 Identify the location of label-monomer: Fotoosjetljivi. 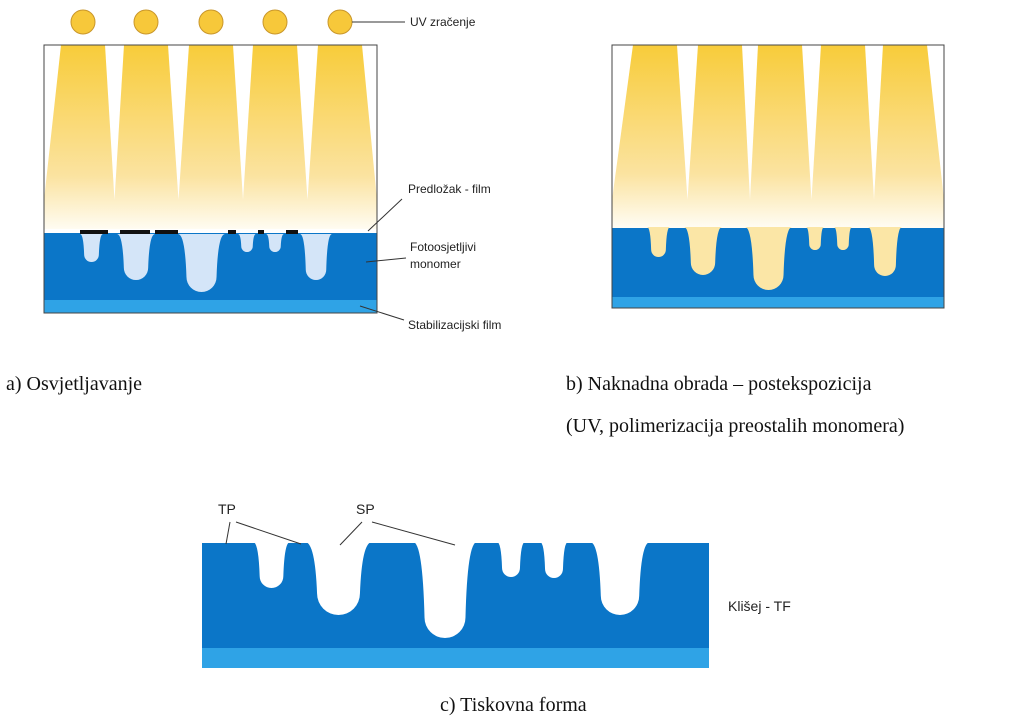
(443, 247).